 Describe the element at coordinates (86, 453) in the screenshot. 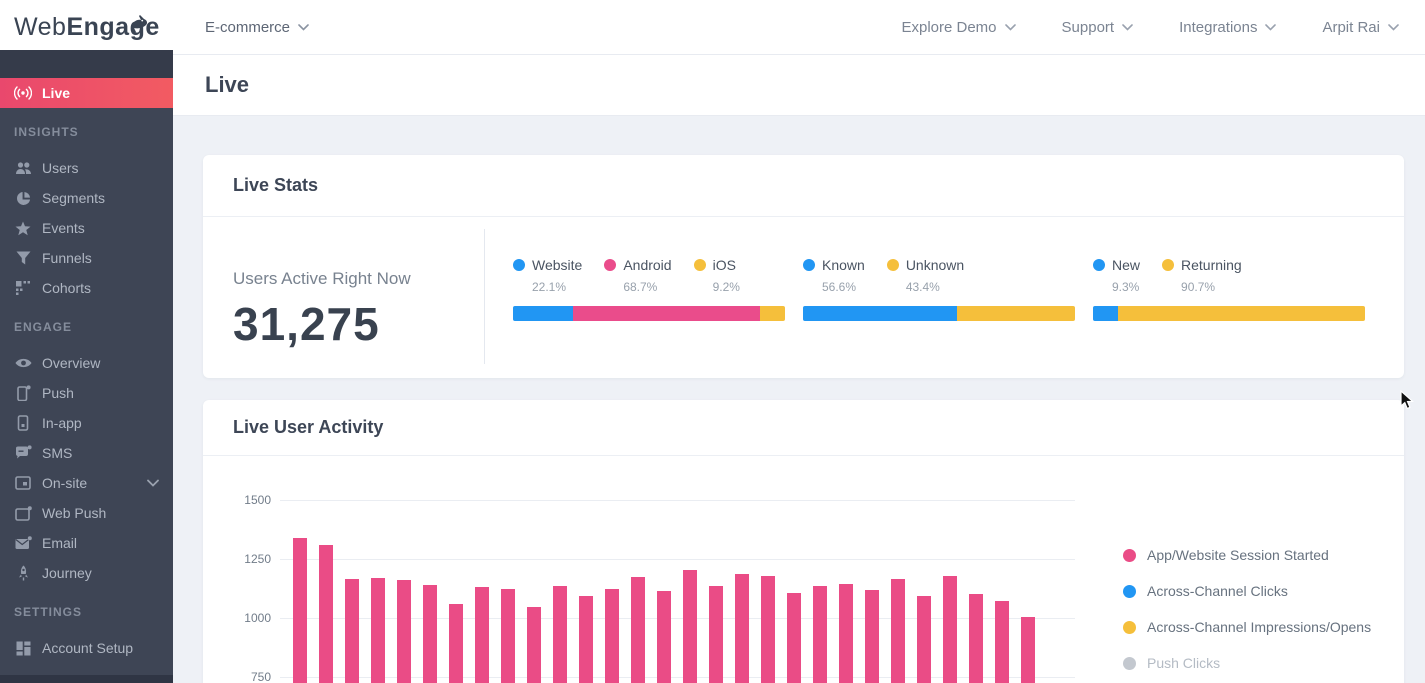

I see `sidebar-item-sms: SMS` at that location.